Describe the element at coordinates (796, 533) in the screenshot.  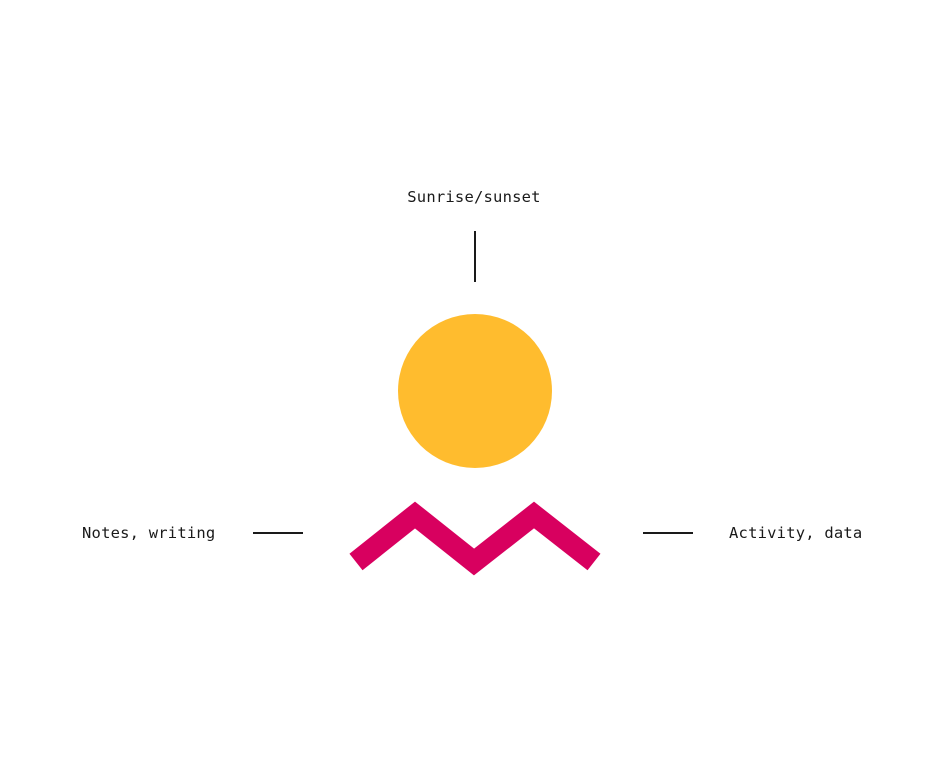
I see `label-activity-data: Activity, data` at that location.